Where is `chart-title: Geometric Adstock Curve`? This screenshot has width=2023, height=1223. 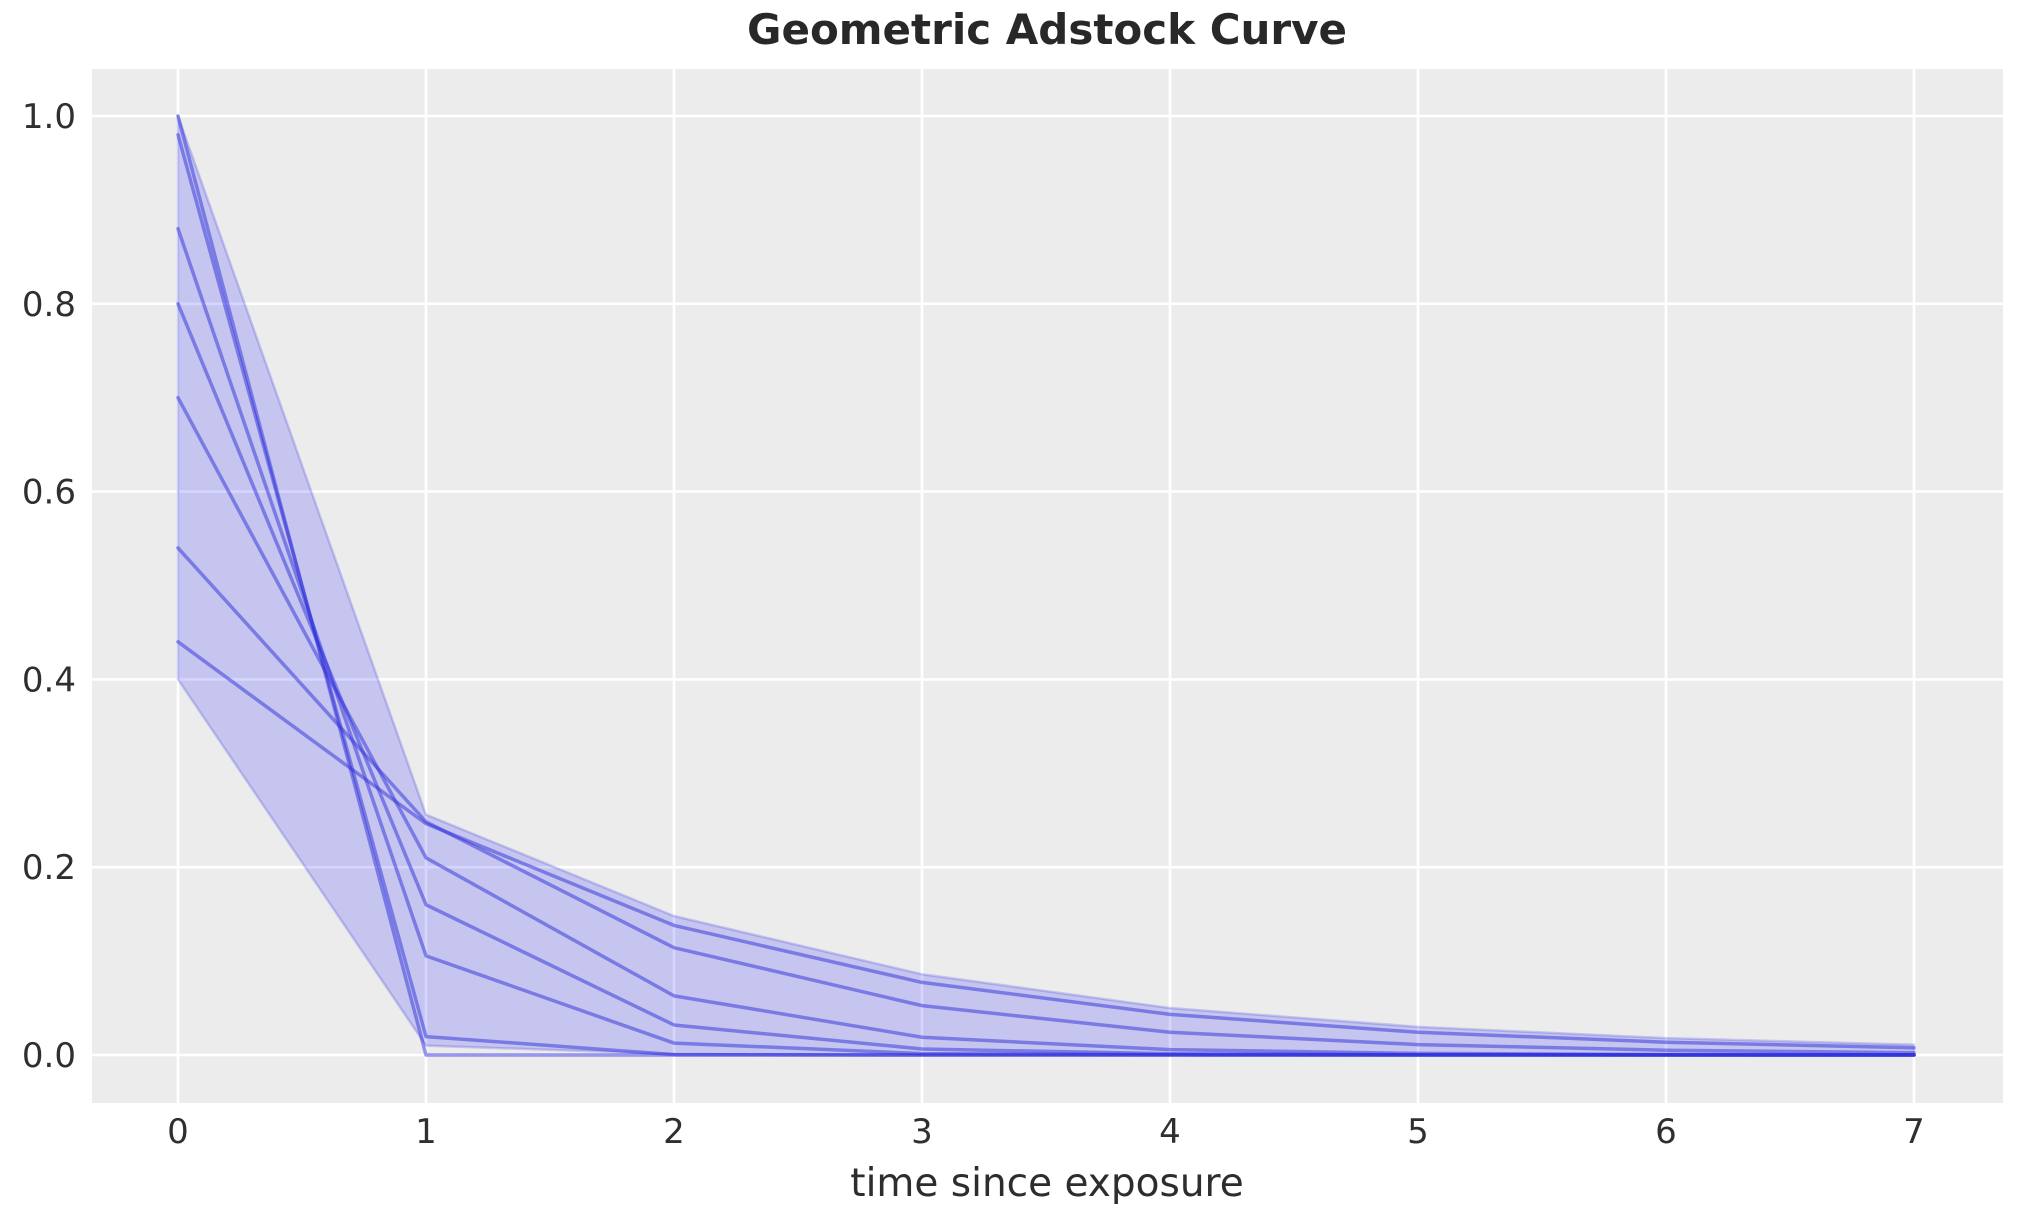
chart-title: Geometric Adstock Curve is located at coordinates (1047, 29).